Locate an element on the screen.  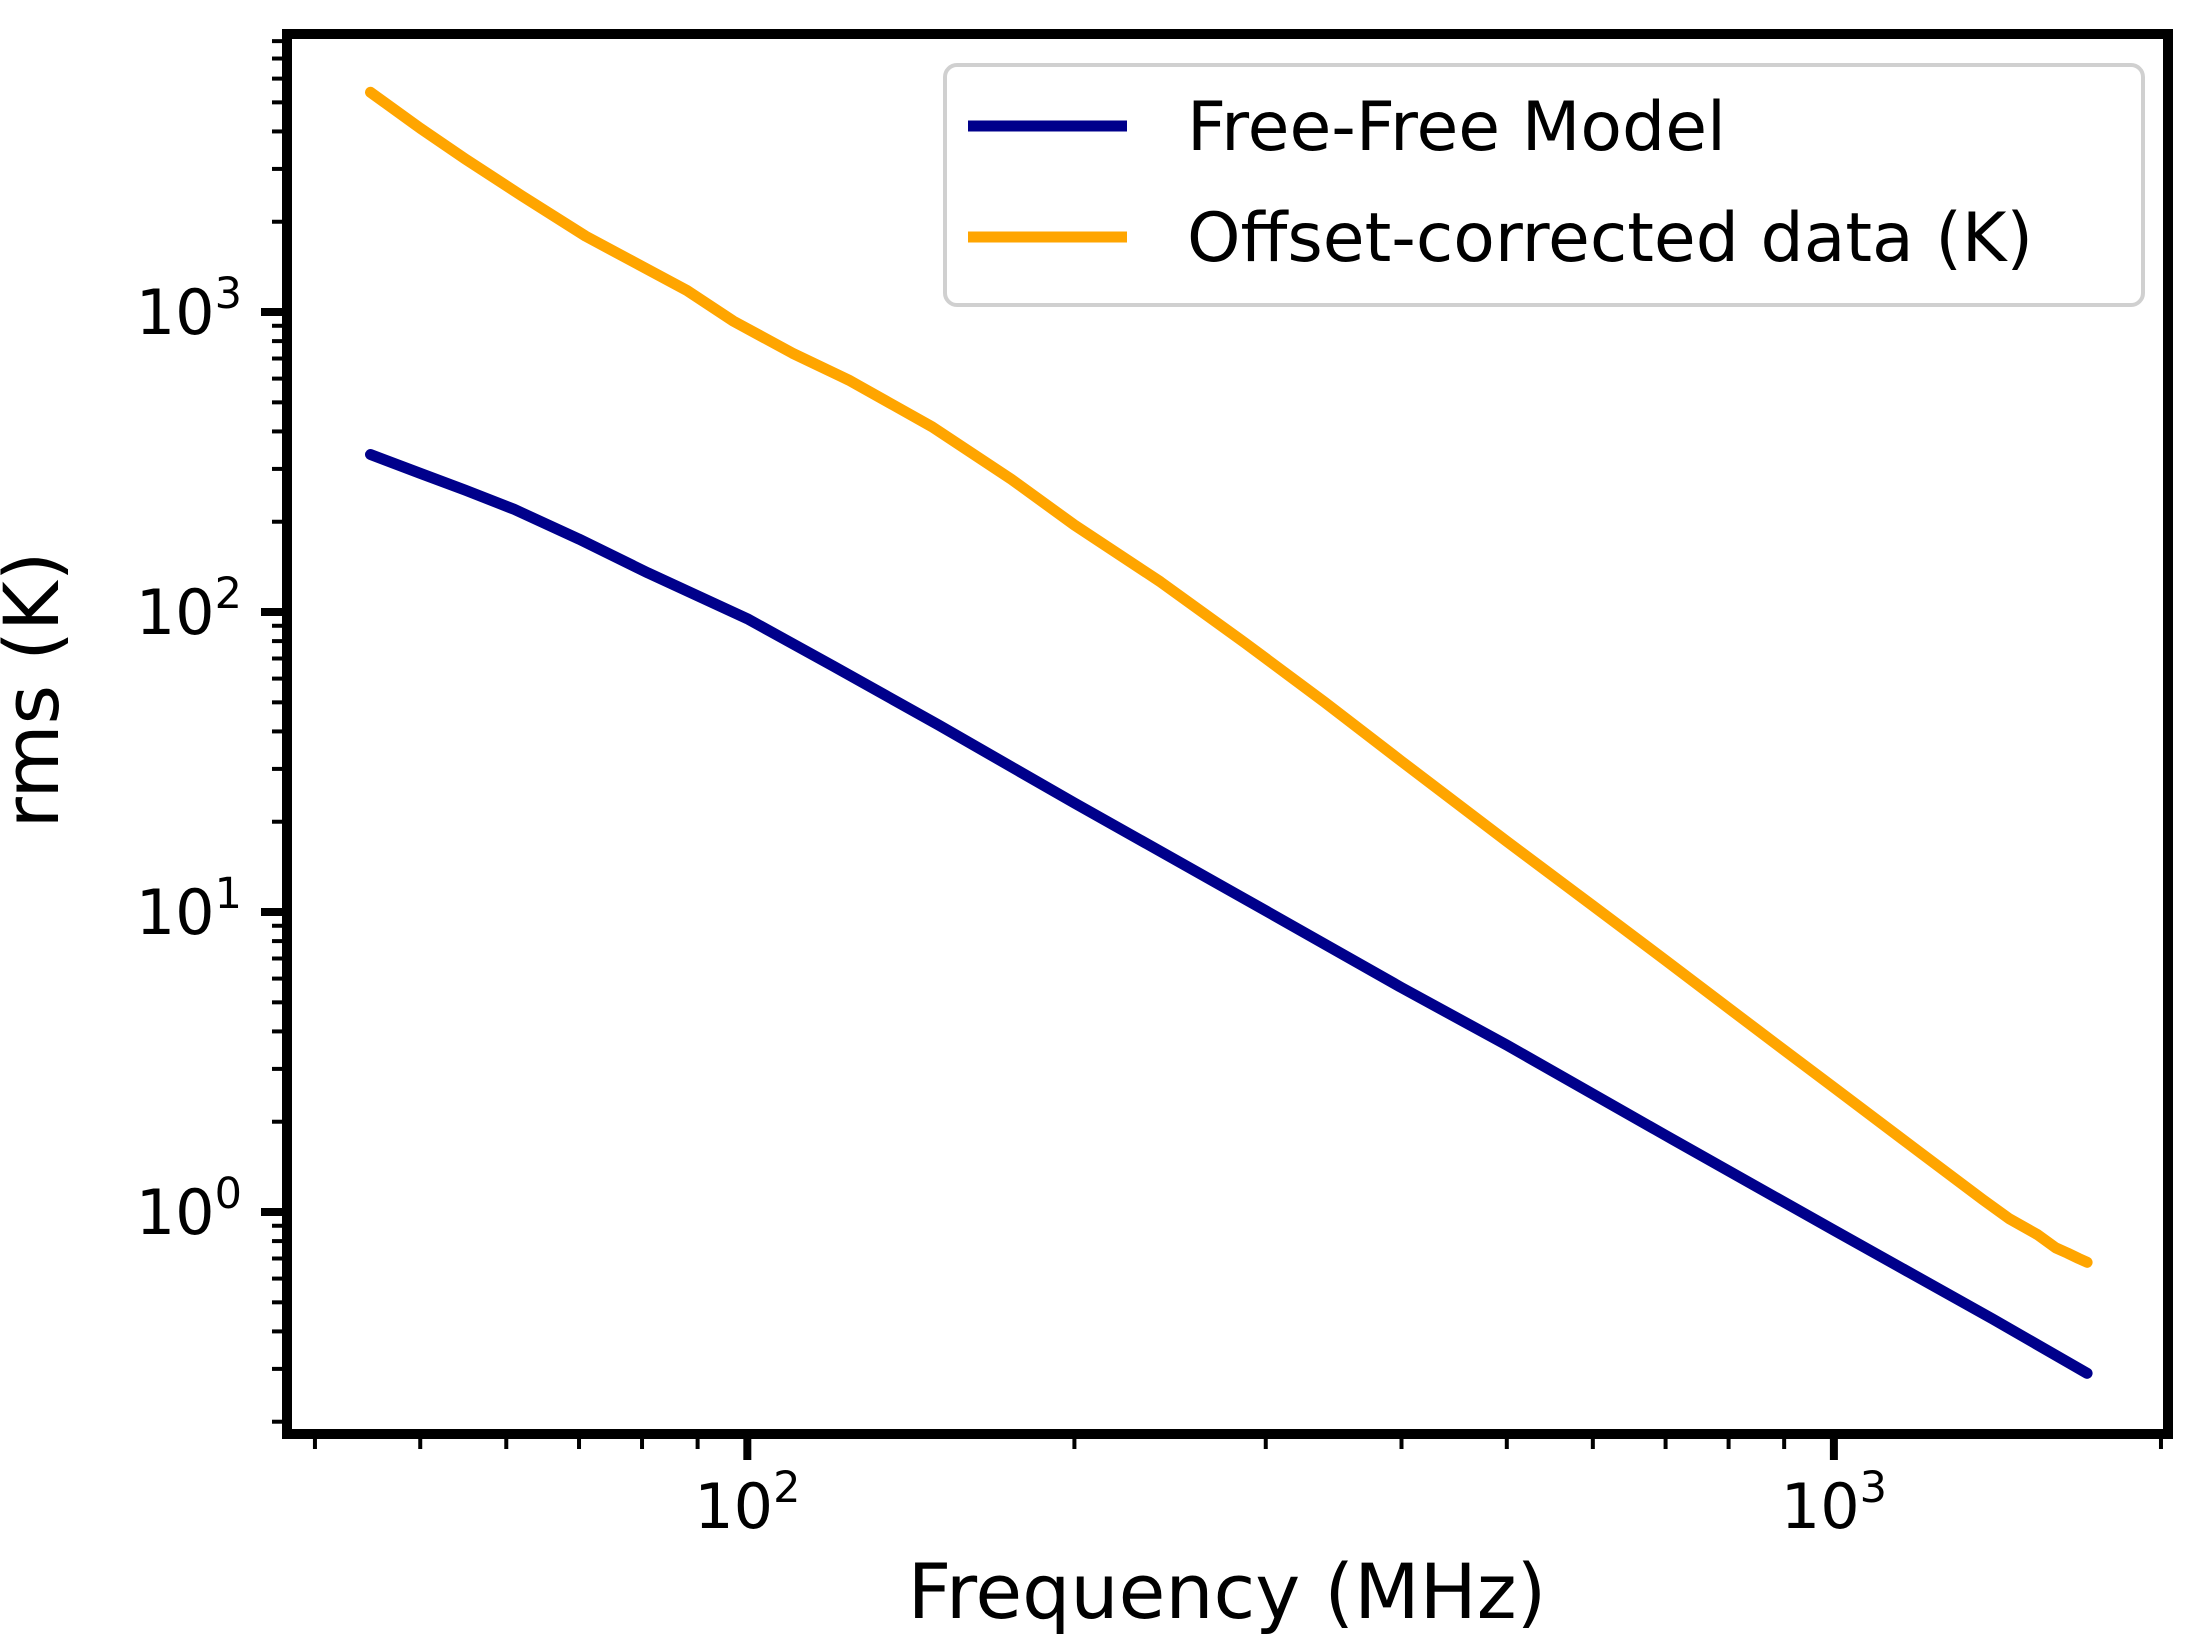
y-tick-label: 103 is located at coordinates (189, 309).